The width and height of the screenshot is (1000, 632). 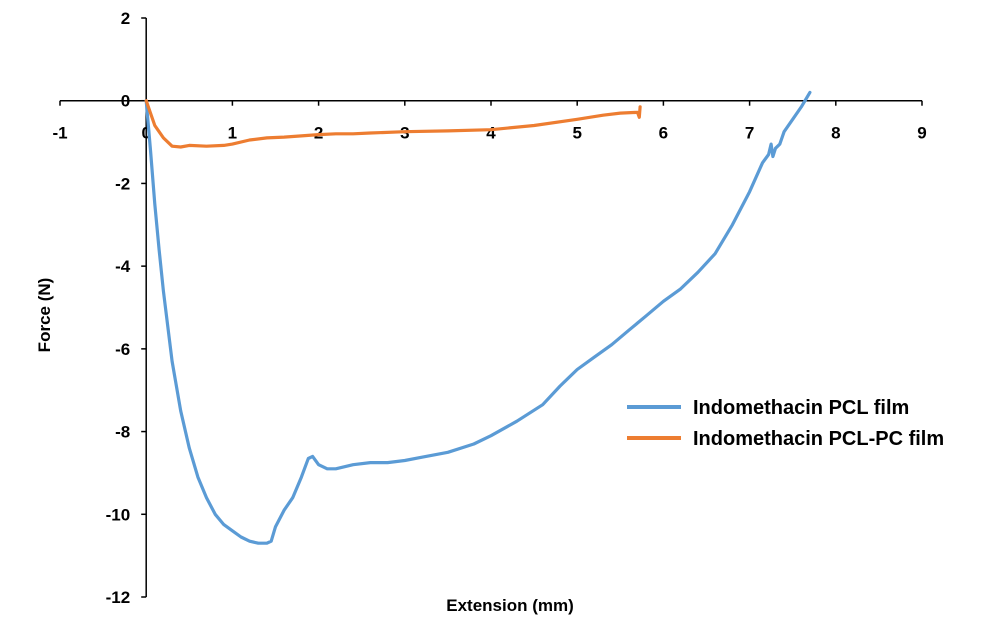 I want to click on y-tick-label: -12, so click(x=118, y=597).